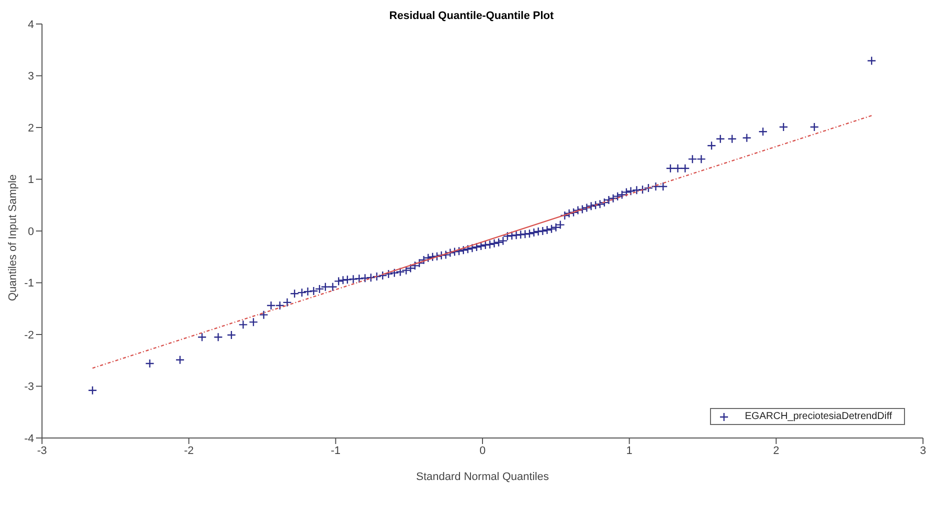 The height and width of the screenshot is (513, 943). Describe the element at coordinates (31, 232) in the screenshot. I see `y-tick-label: 0` at that location.